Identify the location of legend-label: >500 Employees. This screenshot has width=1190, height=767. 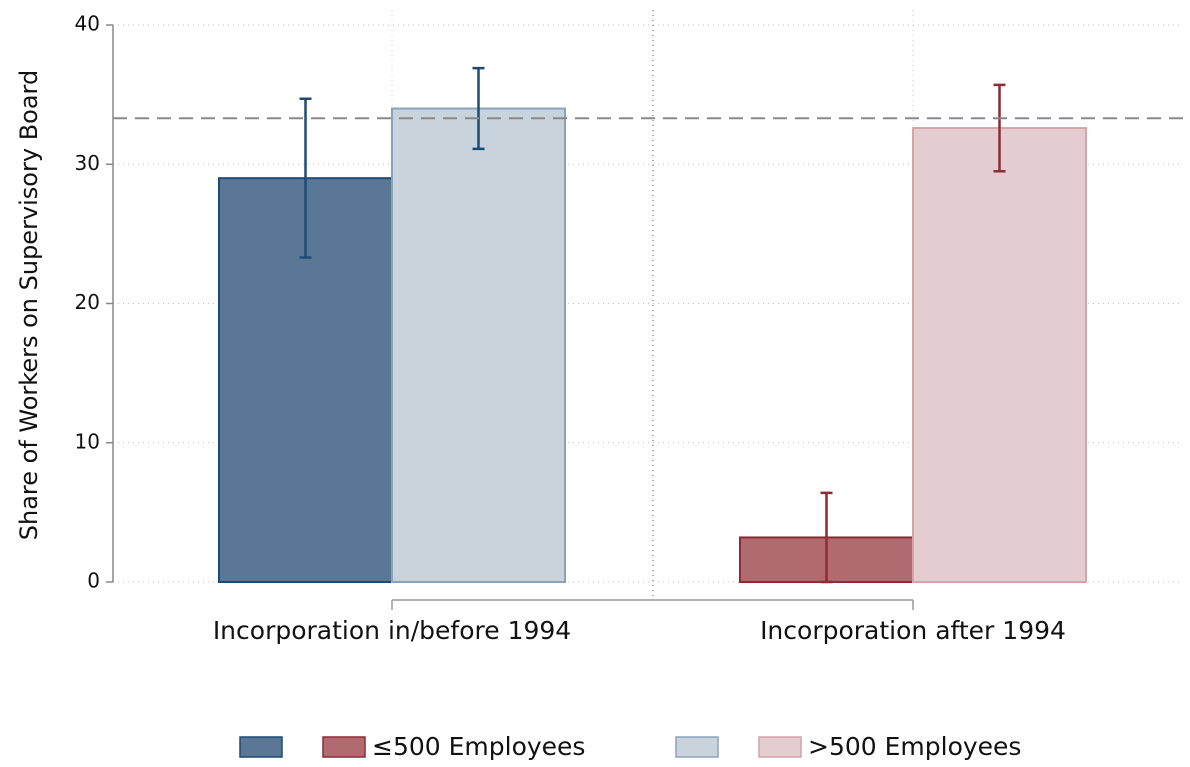
(914, 746).